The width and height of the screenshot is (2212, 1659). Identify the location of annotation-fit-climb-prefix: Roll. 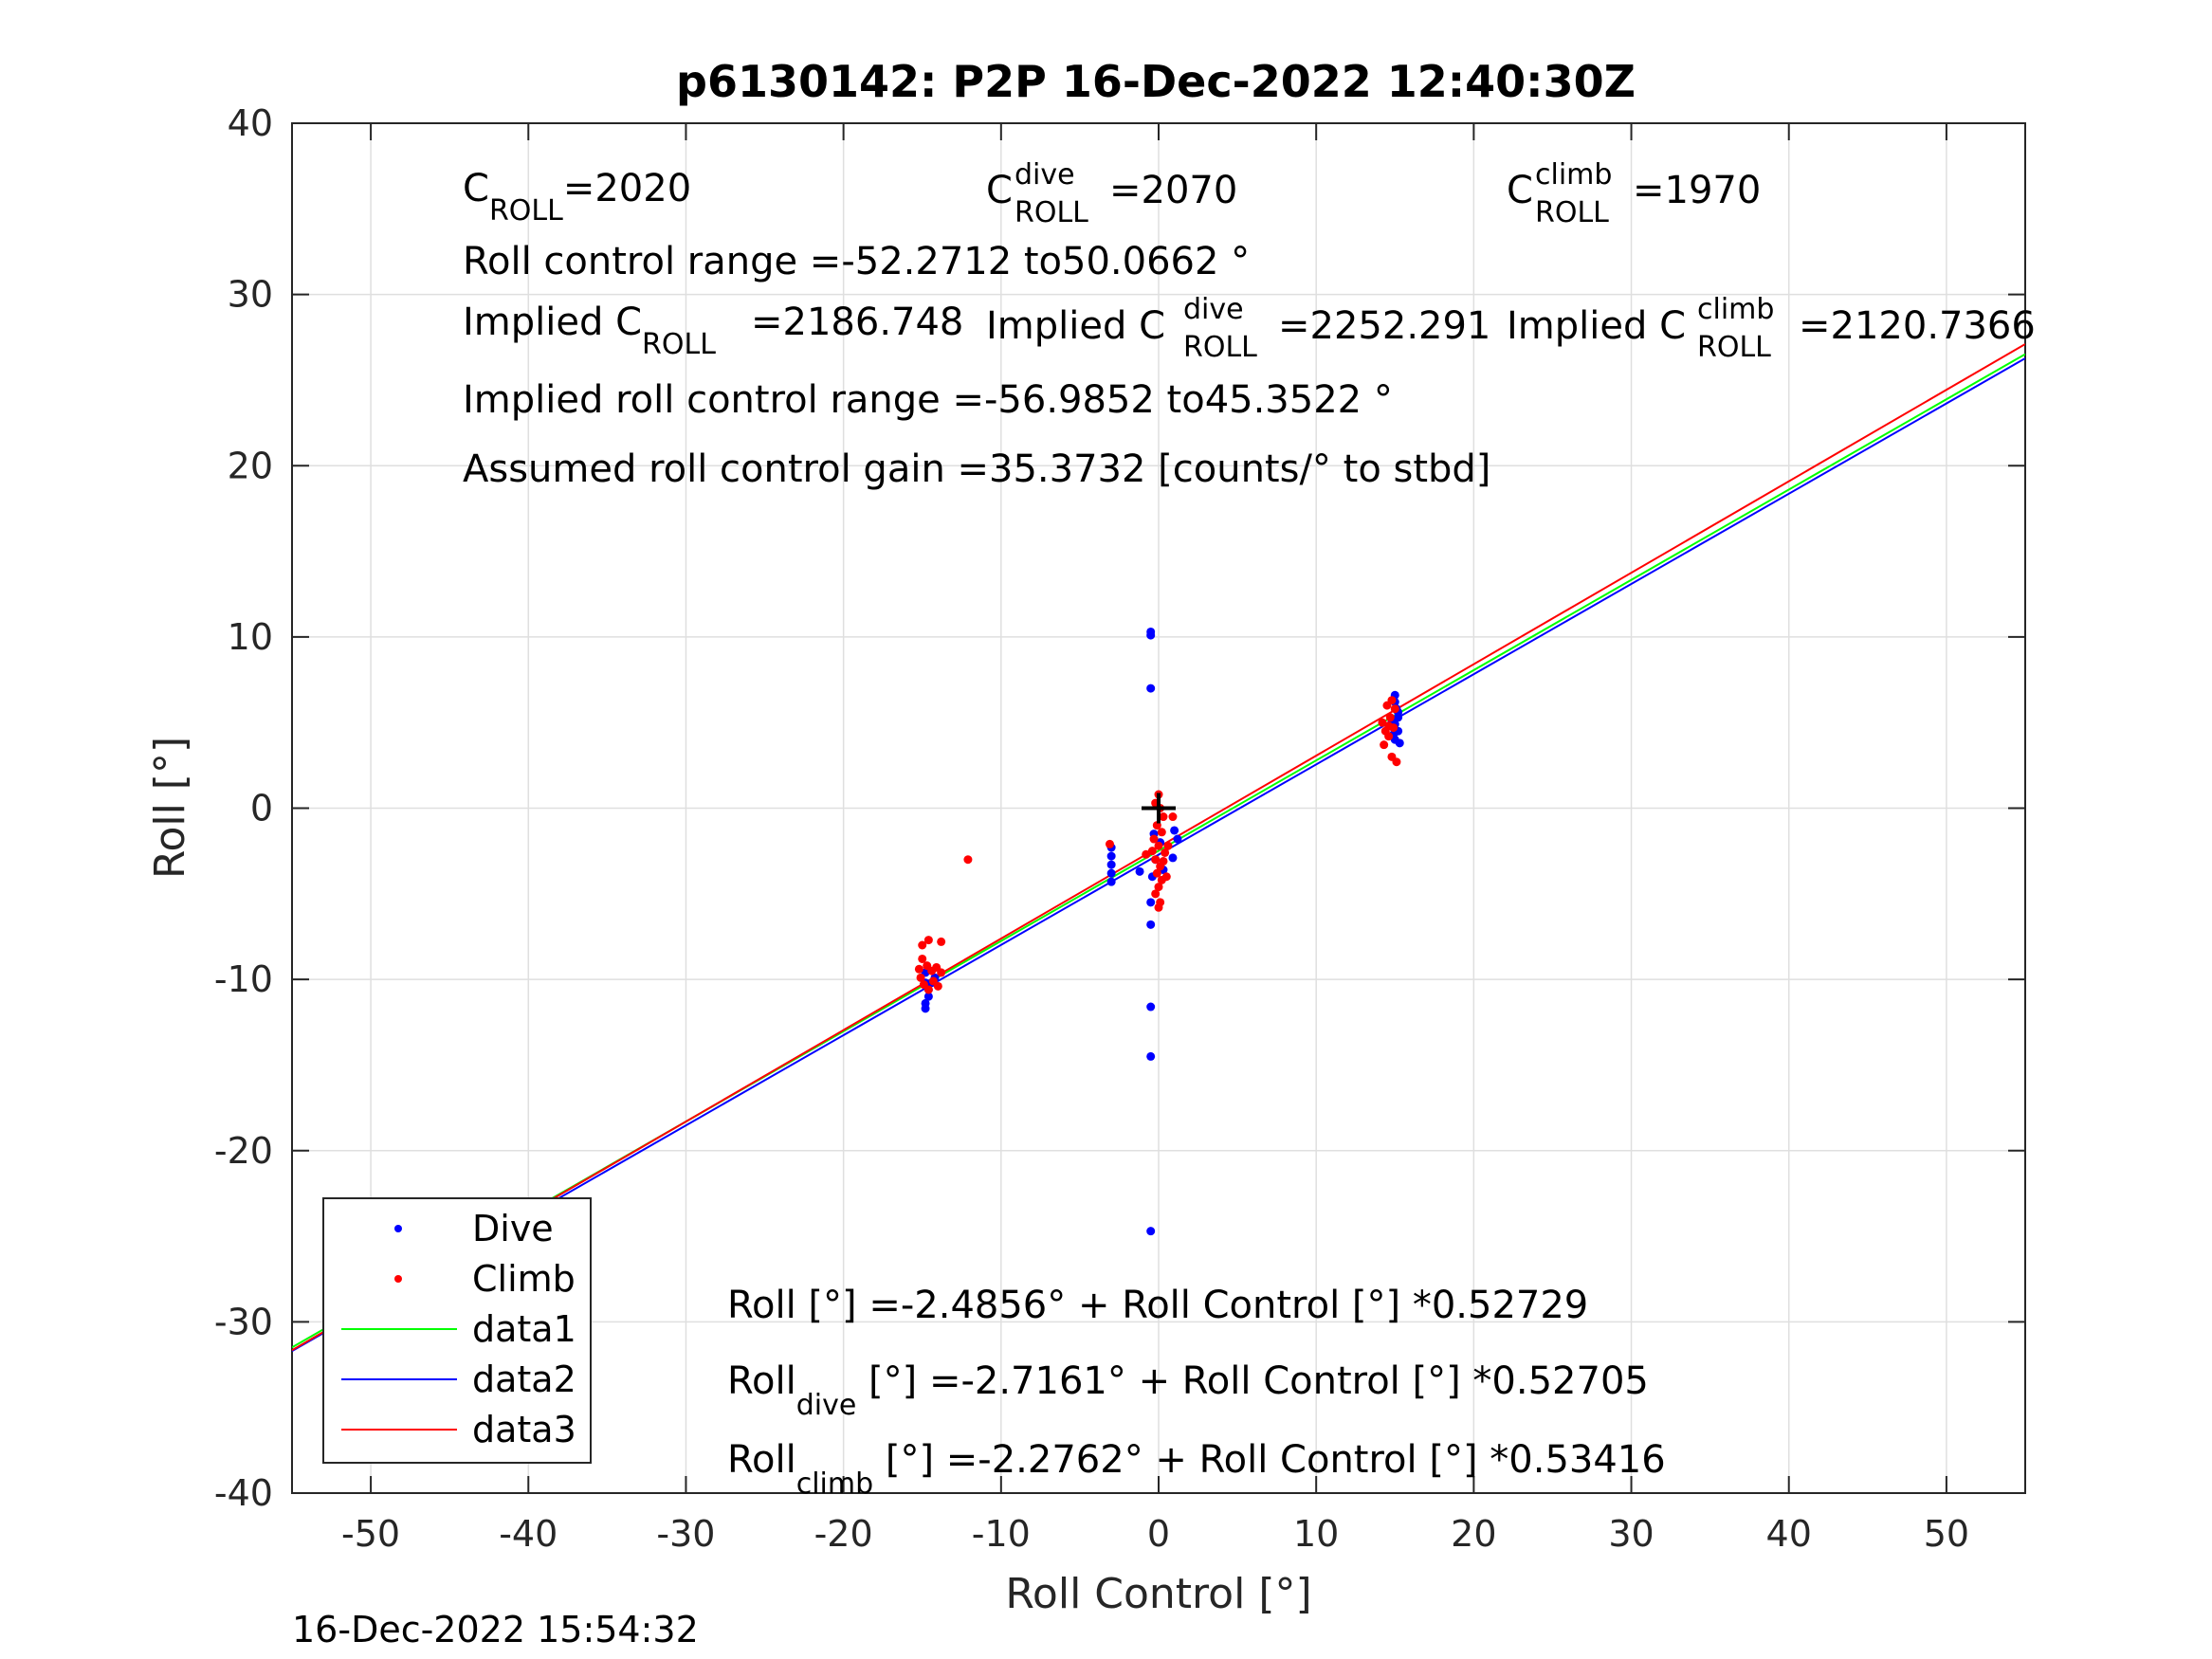
(761, 1460).